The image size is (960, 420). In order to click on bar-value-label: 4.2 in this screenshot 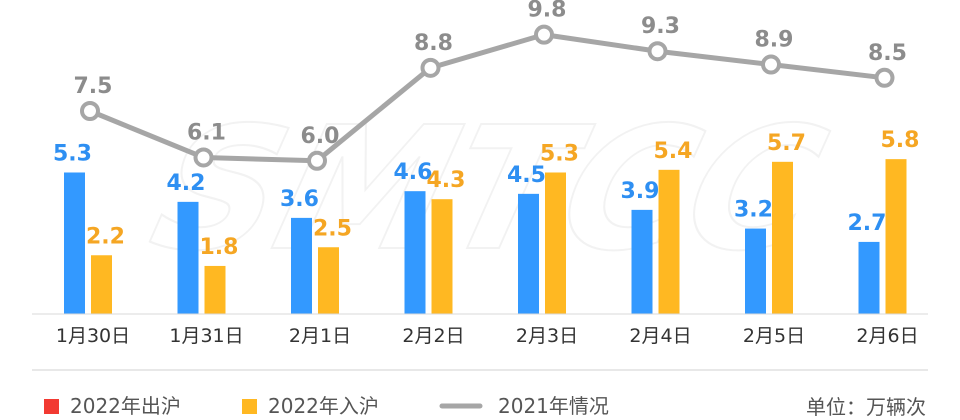, I will do `click(186, 183)`.